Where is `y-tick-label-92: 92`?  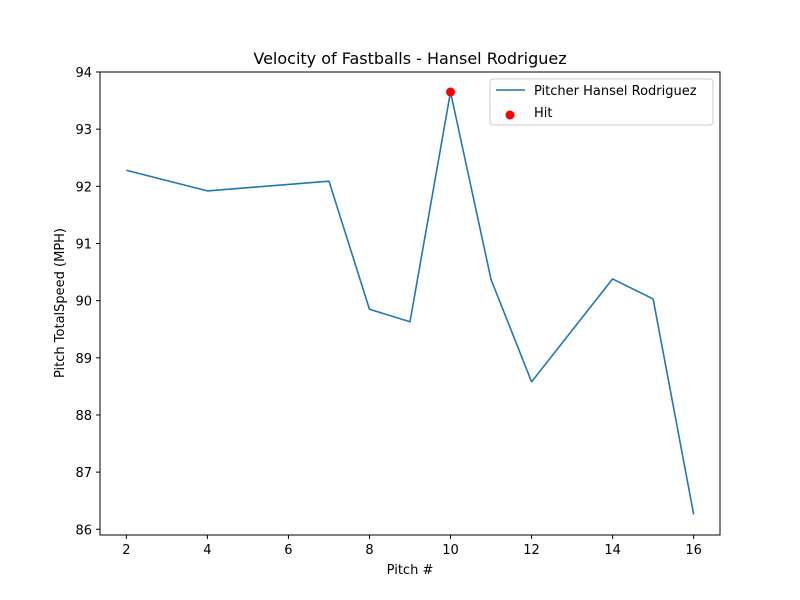 y-tick-label-92: 92 is located at coordinates (83, 187).